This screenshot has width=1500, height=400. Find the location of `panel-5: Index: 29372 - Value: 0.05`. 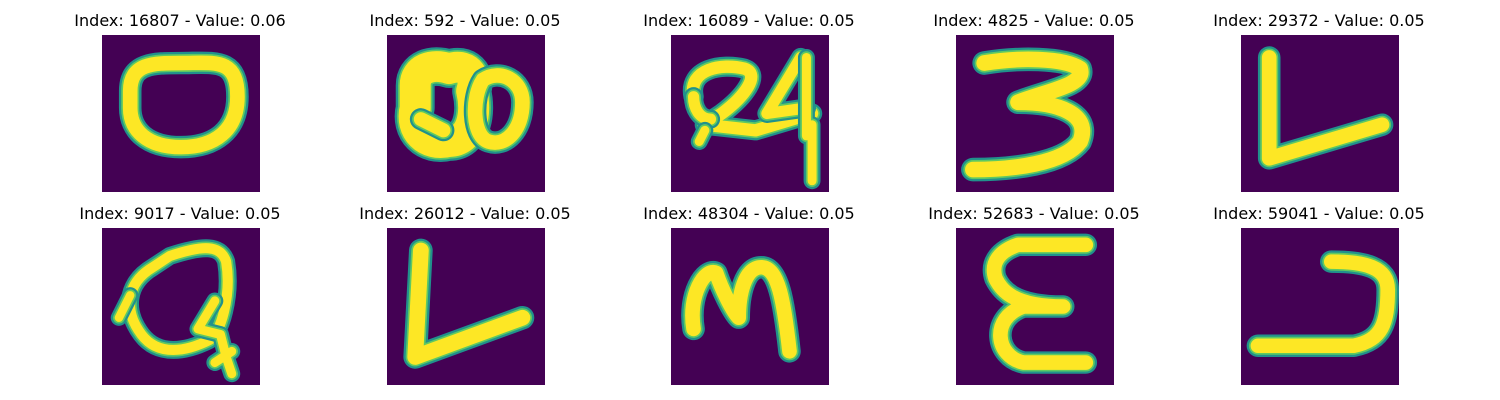

panel-5: Index: 29372 - Value: 0.05 is located at coordinates (1319, 102).